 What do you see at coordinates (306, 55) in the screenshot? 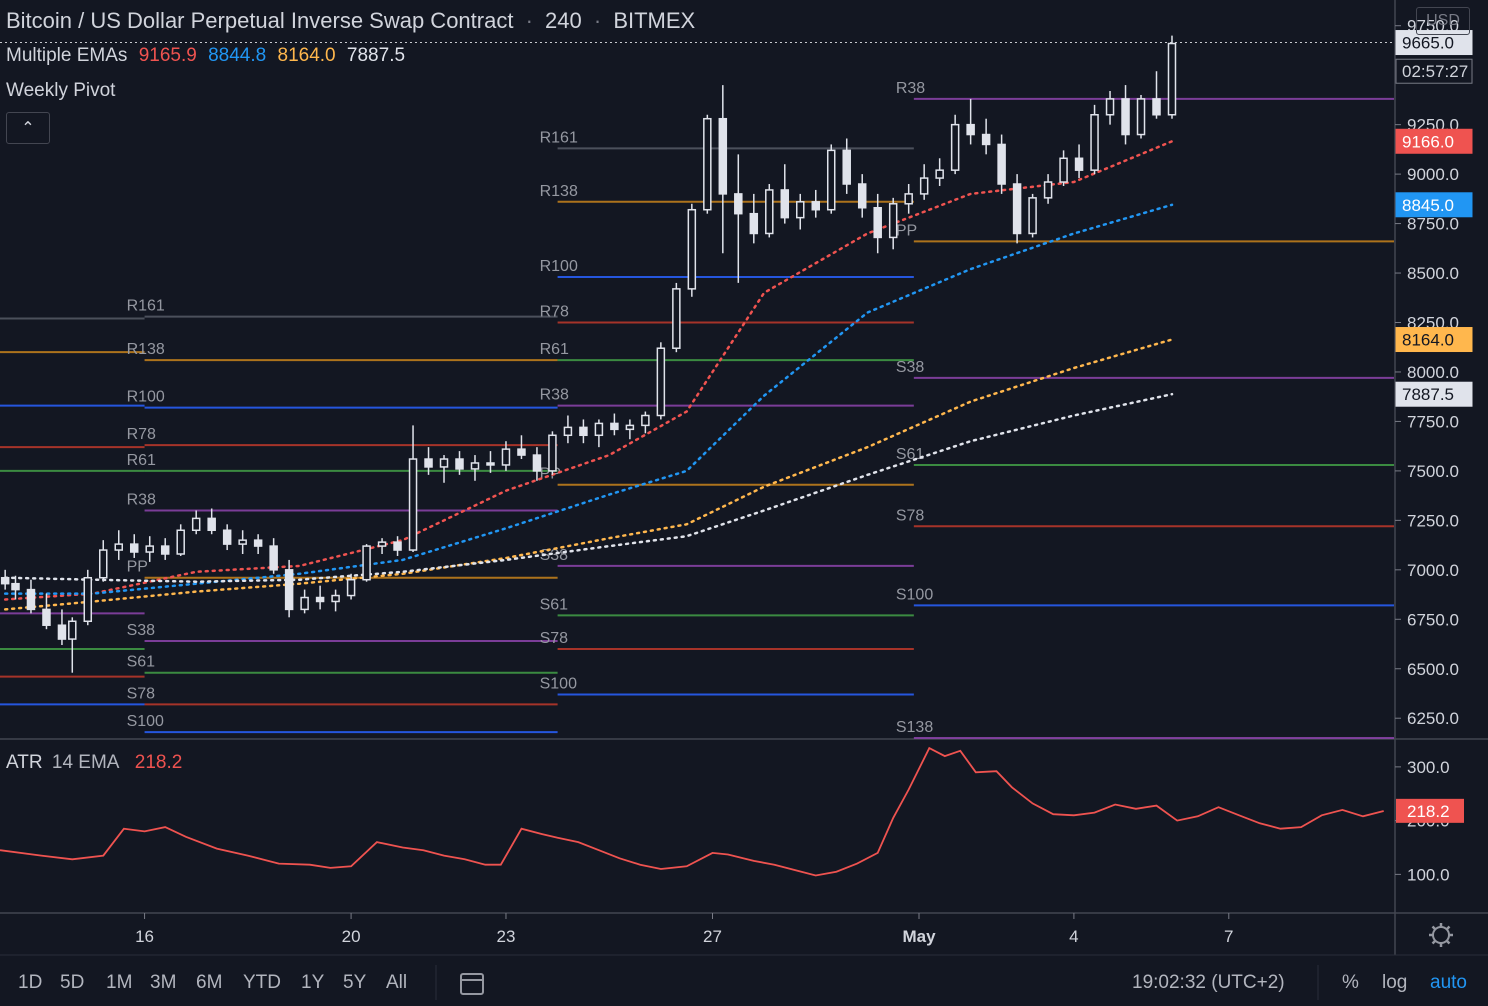
I see `ema-value-3: 8164.0` at bounding box center [306, 55].